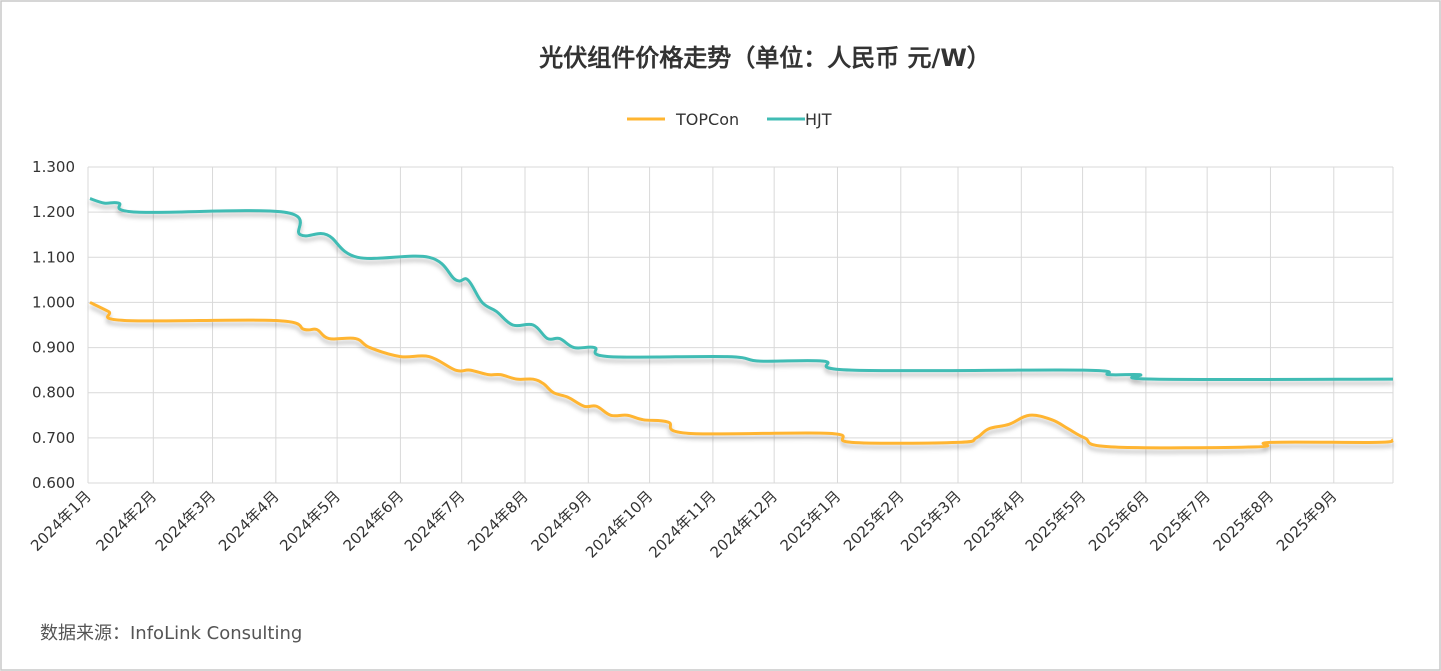 Image resolution: width=1441 pixels, height=671 pixels. Describe the element at coordinates (53, 325) in the screenshot. I see `y-axis: 0.600 0.700 0.800 0.900 1.000 1.100 1.200 1.300` at that location.